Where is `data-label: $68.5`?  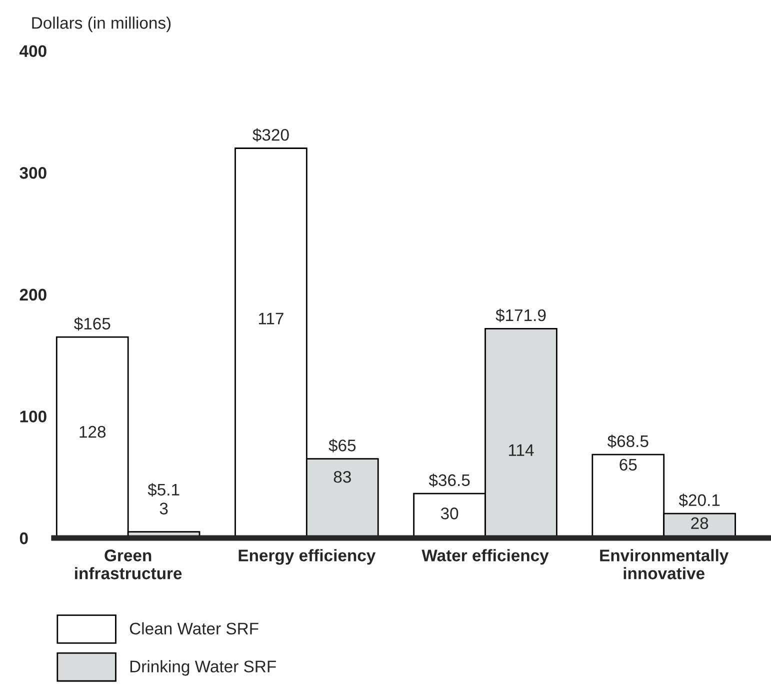 data-label: $68.5 is located at coordinates (627, 441).